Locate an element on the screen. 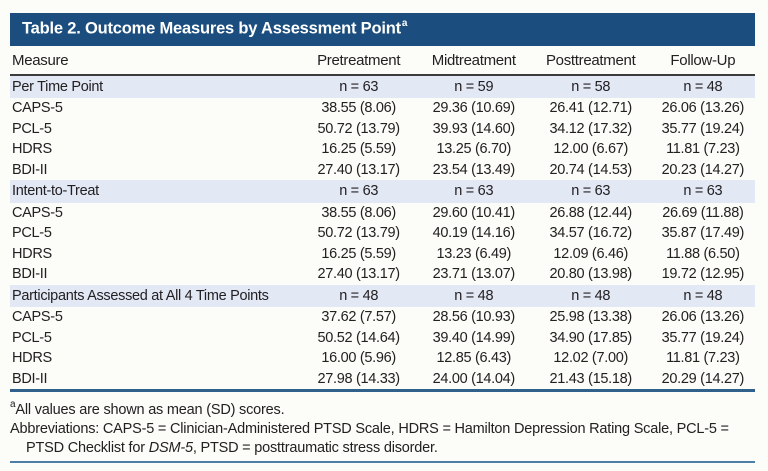 The image size is (768, 471). value-cell: 19.72 (12.95) is located at coordinates (703, 274).